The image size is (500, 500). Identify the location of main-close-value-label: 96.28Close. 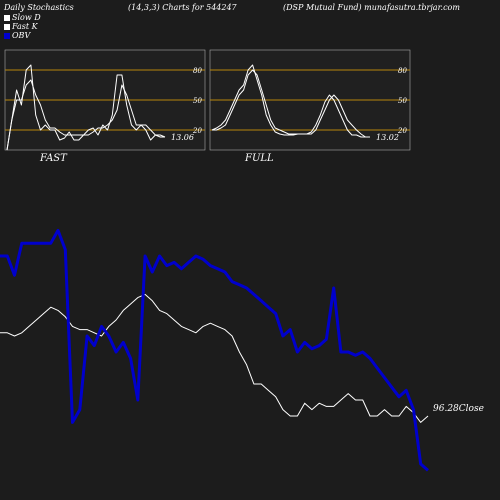
(458, 409).